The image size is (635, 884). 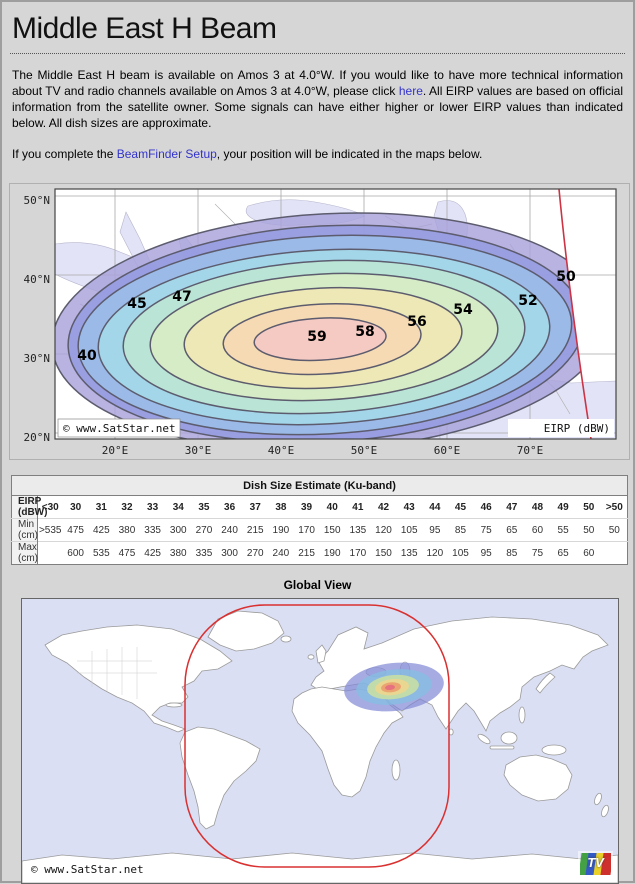 I want to click on longitude-tick-labels: 20°E 30°E 40°E 50°E 60°E 70°E, so click(x=323, y=450).